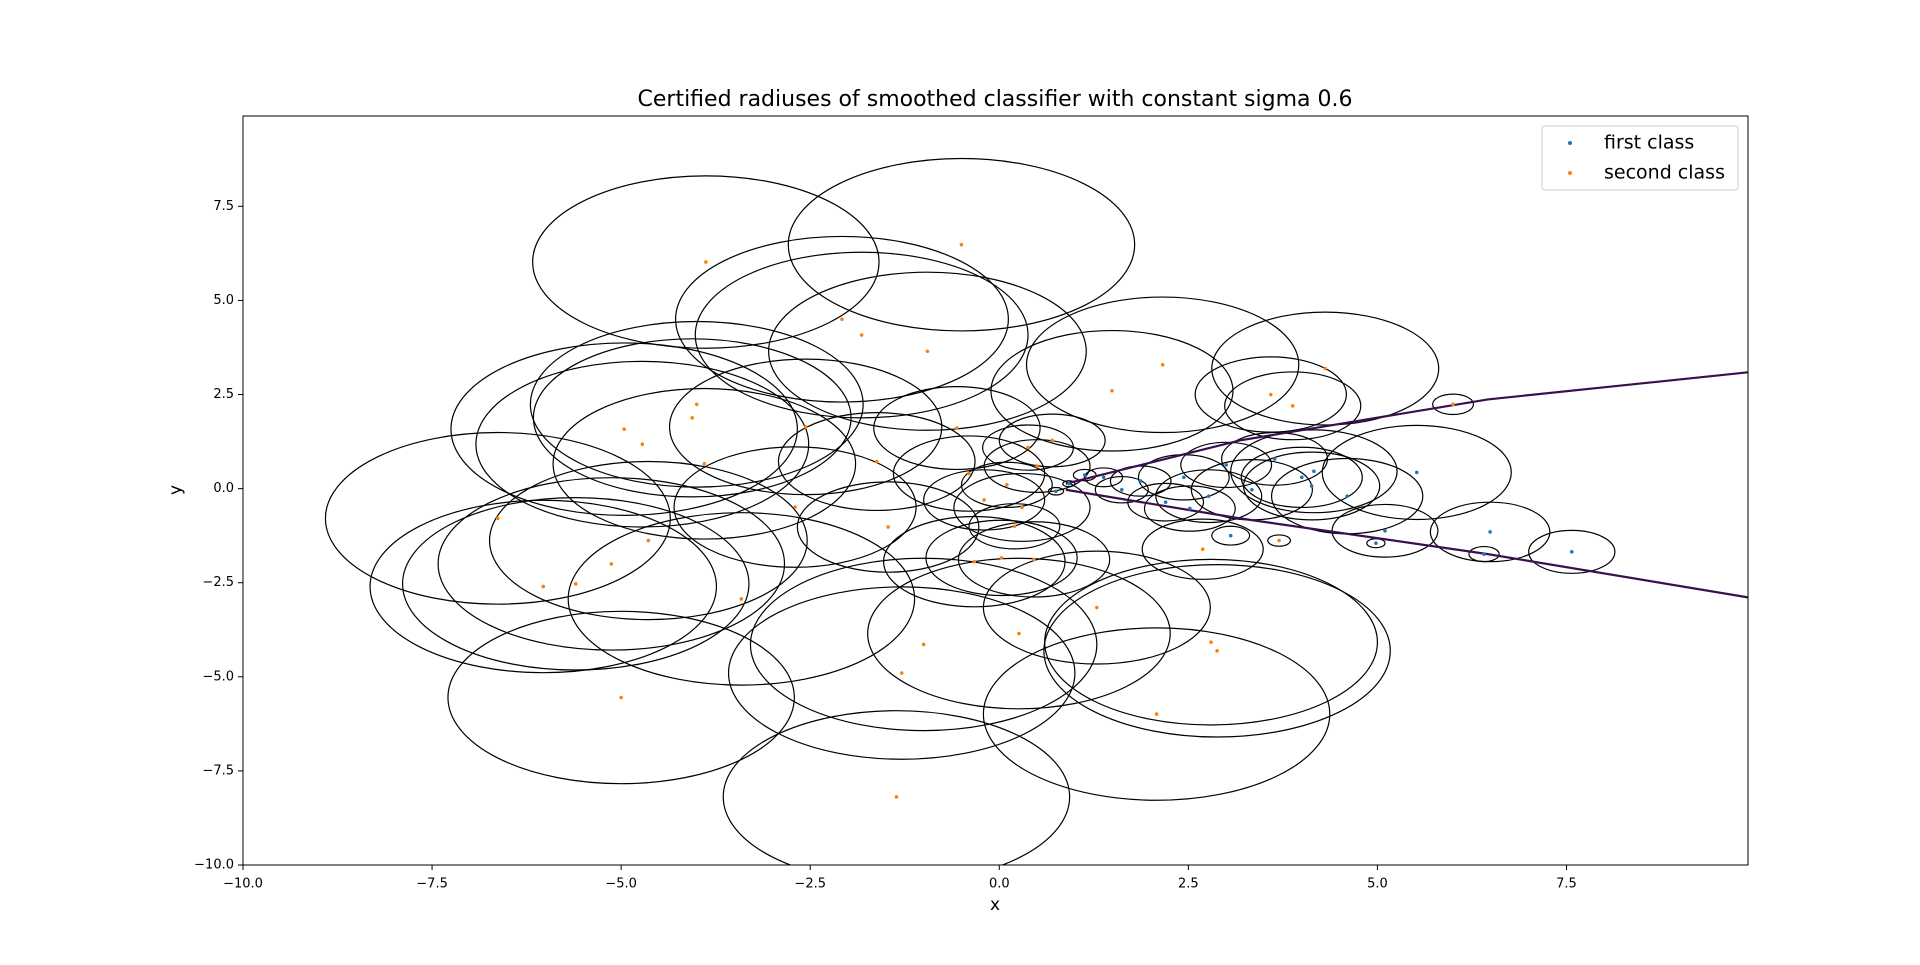 Image resolution: width=1920 pixels, height=965 pixels. Describe the element at coordinates (1570, 173) in the screenshot. I see `legend-marker` at that location.